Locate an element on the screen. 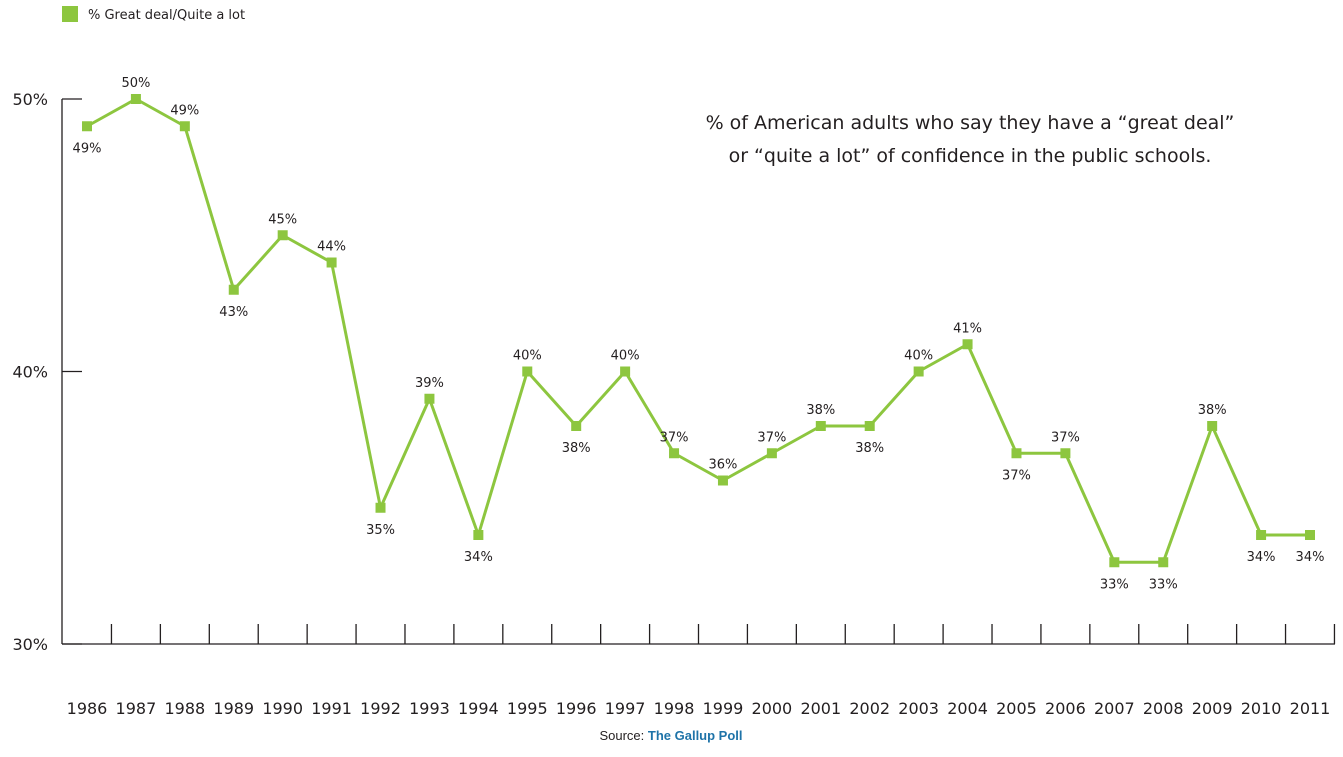 This screenshot has width=1343, height=757. y-tick-label: 30% is located at coordinates (30, 644).